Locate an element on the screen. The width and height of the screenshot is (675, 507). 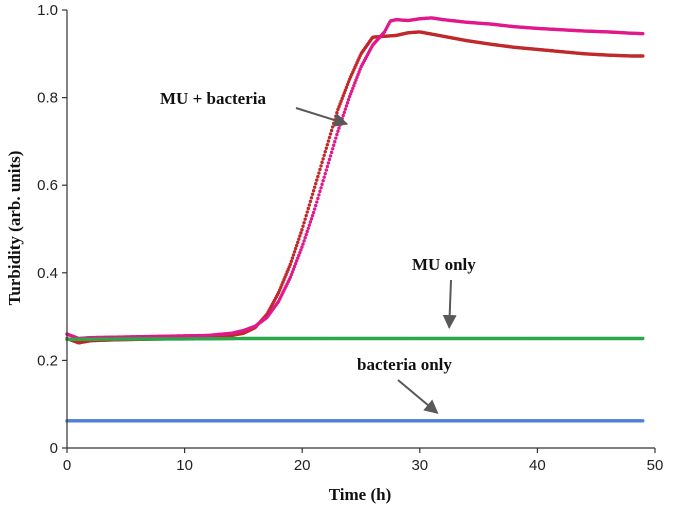
y-tick-label: 0 is located at coordinates (54, 448).